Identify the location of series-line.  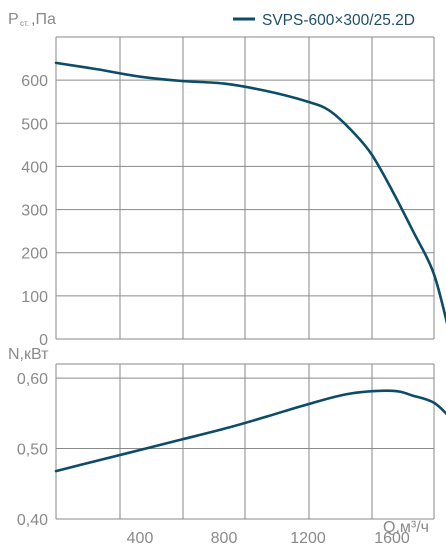
(250, 431).